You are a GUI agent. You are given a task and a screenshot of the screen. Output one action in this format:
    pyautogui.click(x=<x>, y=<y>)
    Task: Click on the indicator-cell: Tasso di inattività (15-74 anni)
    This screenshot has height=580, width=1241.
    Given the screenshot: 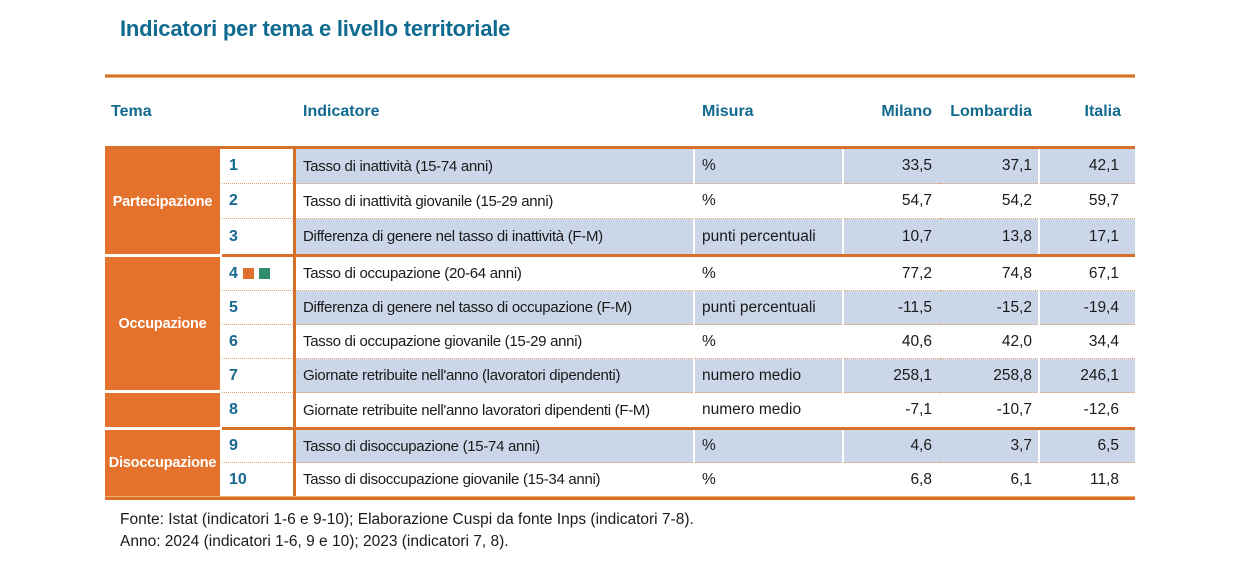 What is the action you would take?
    pyautogui.click(x=494, y=166)
    